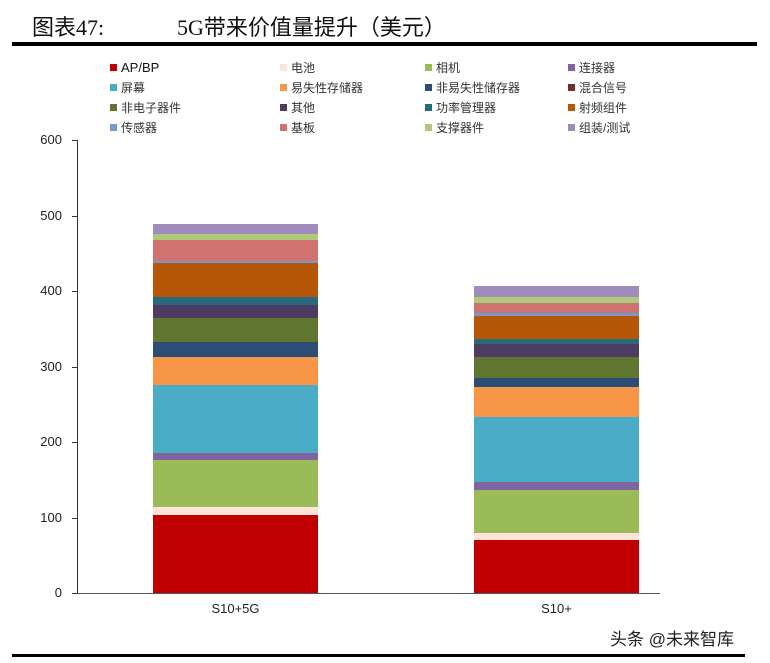  I want to click on legend-item: 支撑器件, so click(454, 128).